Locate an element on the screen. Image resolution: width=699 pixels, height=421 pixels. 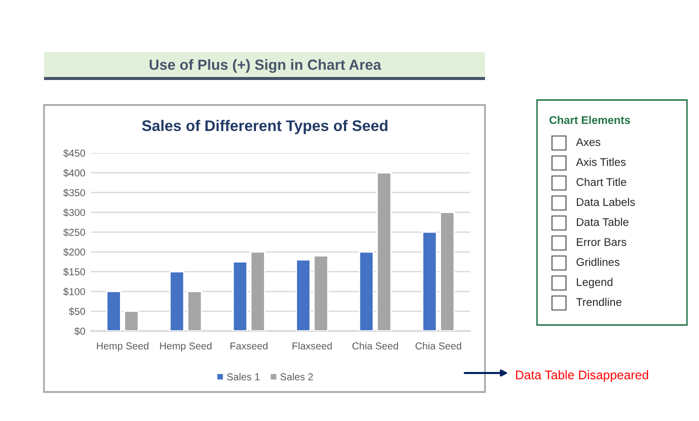
y-tick-label: $50 is located at coordinates (77, 311).